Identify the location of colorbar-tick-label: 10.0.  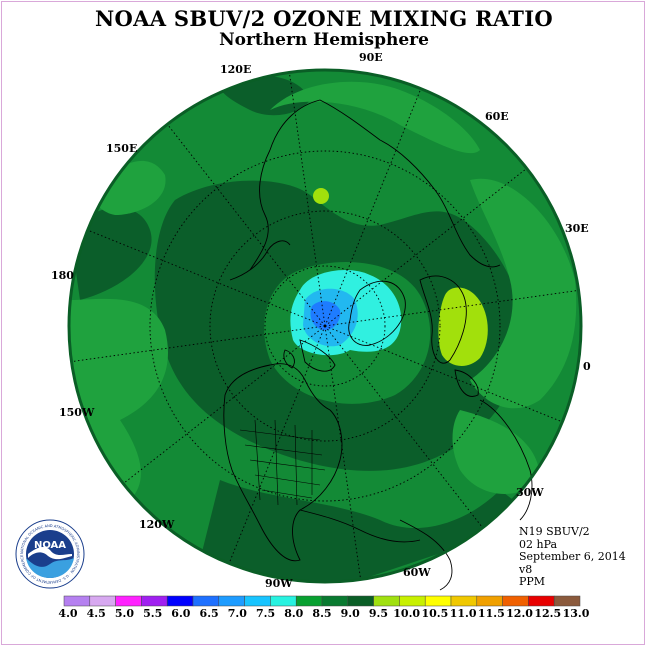
(407, 613).